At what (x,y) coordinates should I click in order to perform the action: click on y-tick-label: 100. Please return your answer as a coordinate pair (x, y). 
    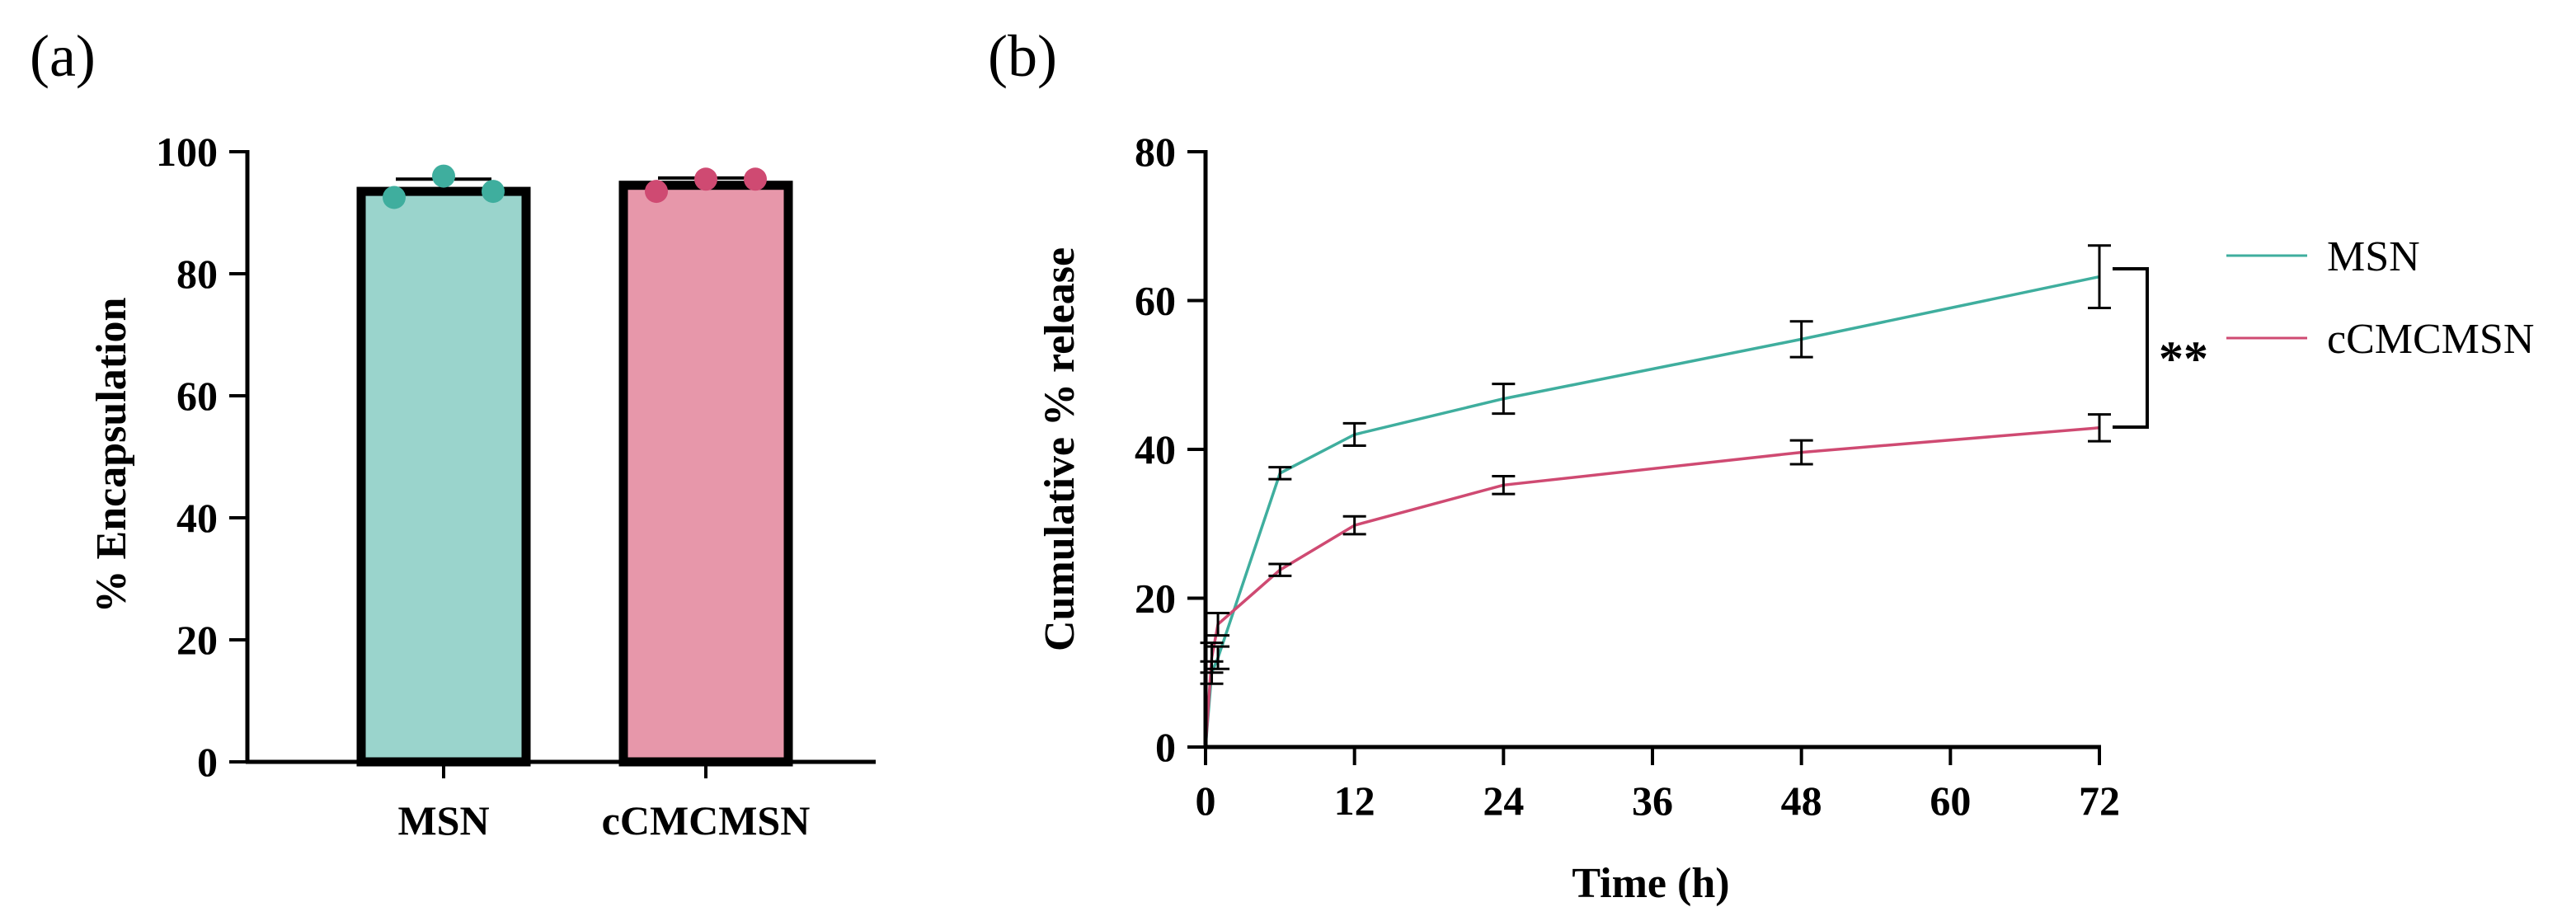
    Looking at the image, I should click on (187, 152).